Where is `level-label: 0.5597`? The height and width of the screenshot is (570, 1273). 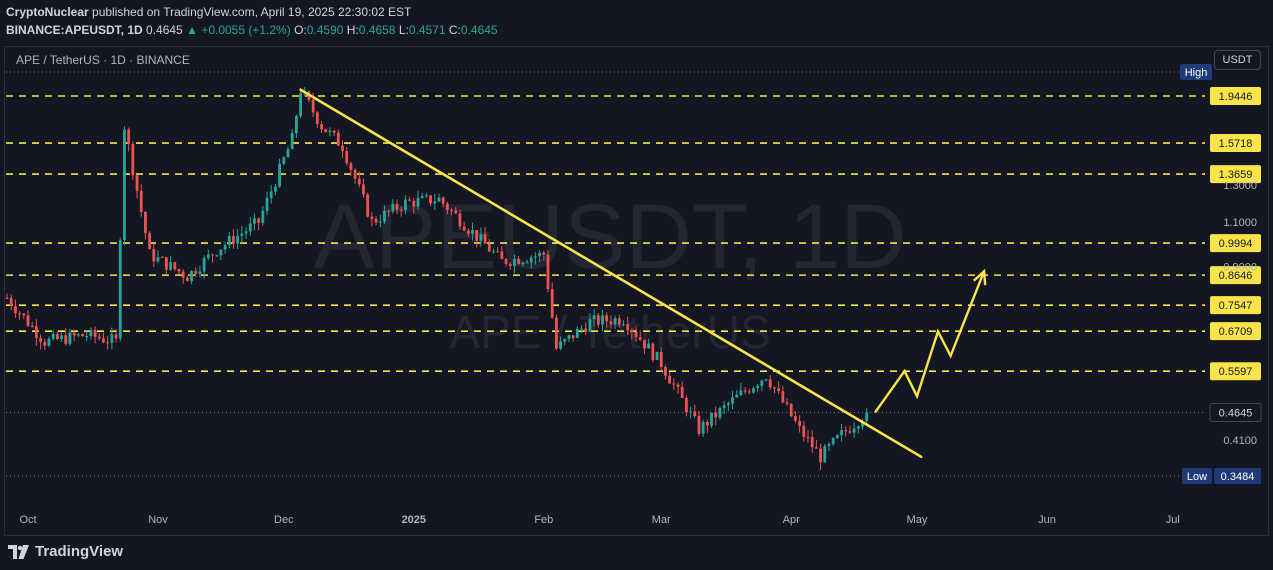 level-label: 0.5597 is located at coordinates (1235, 371).